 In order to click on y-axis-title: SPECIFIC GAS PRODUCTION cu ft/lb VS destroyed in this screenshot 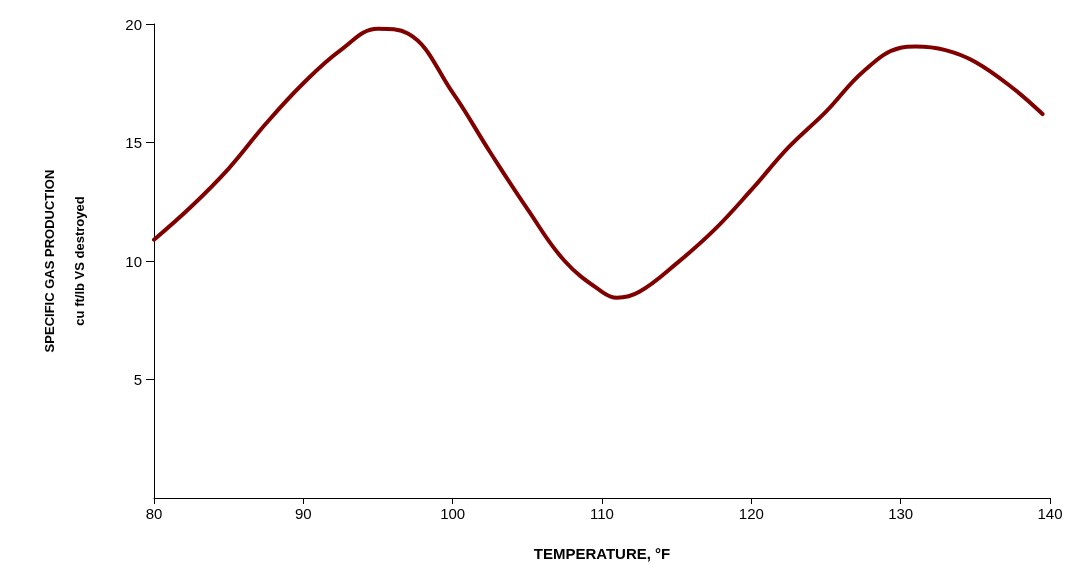, I will do `click(64, 261)`.